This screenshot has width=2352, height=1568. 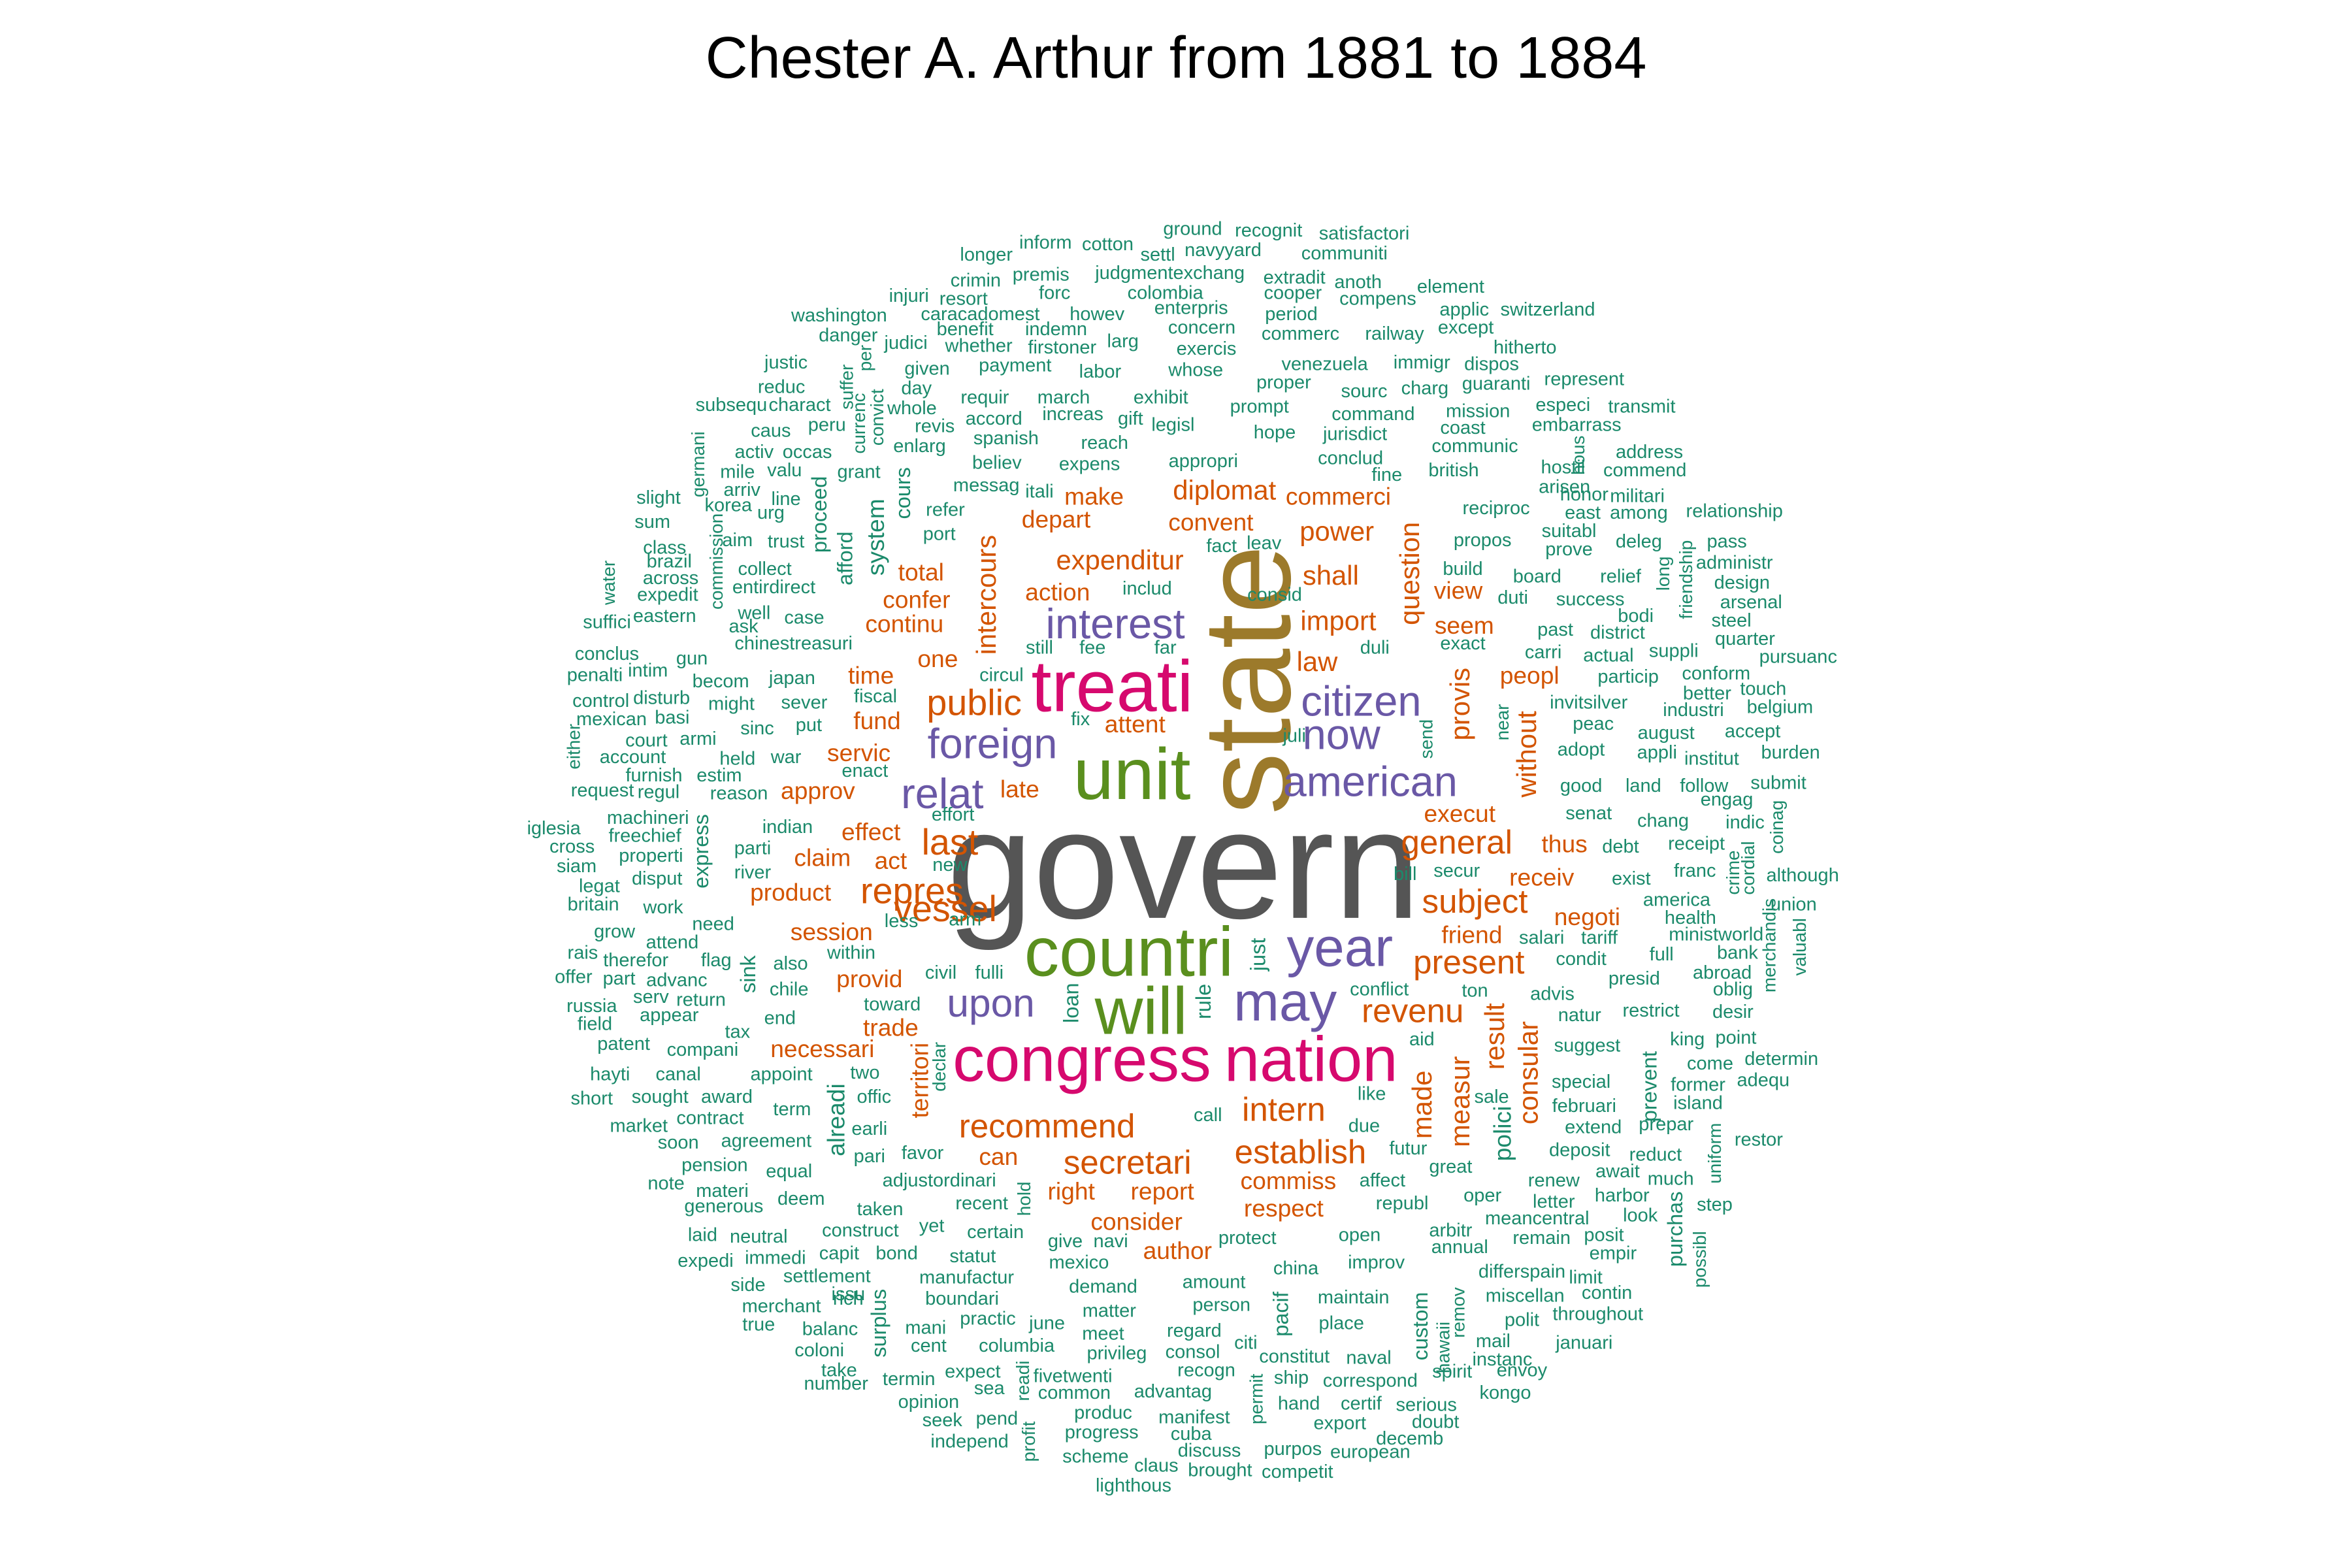 I want to click on word-island: island, so click(x=1698, y=1103).